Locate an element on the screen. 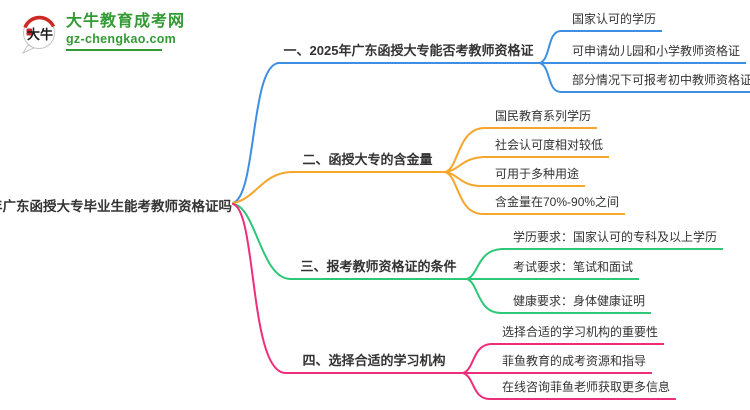  branch-3-child-1: 学历要求：国家认可的专科及以上学历 is located at coordinates (612, 239).